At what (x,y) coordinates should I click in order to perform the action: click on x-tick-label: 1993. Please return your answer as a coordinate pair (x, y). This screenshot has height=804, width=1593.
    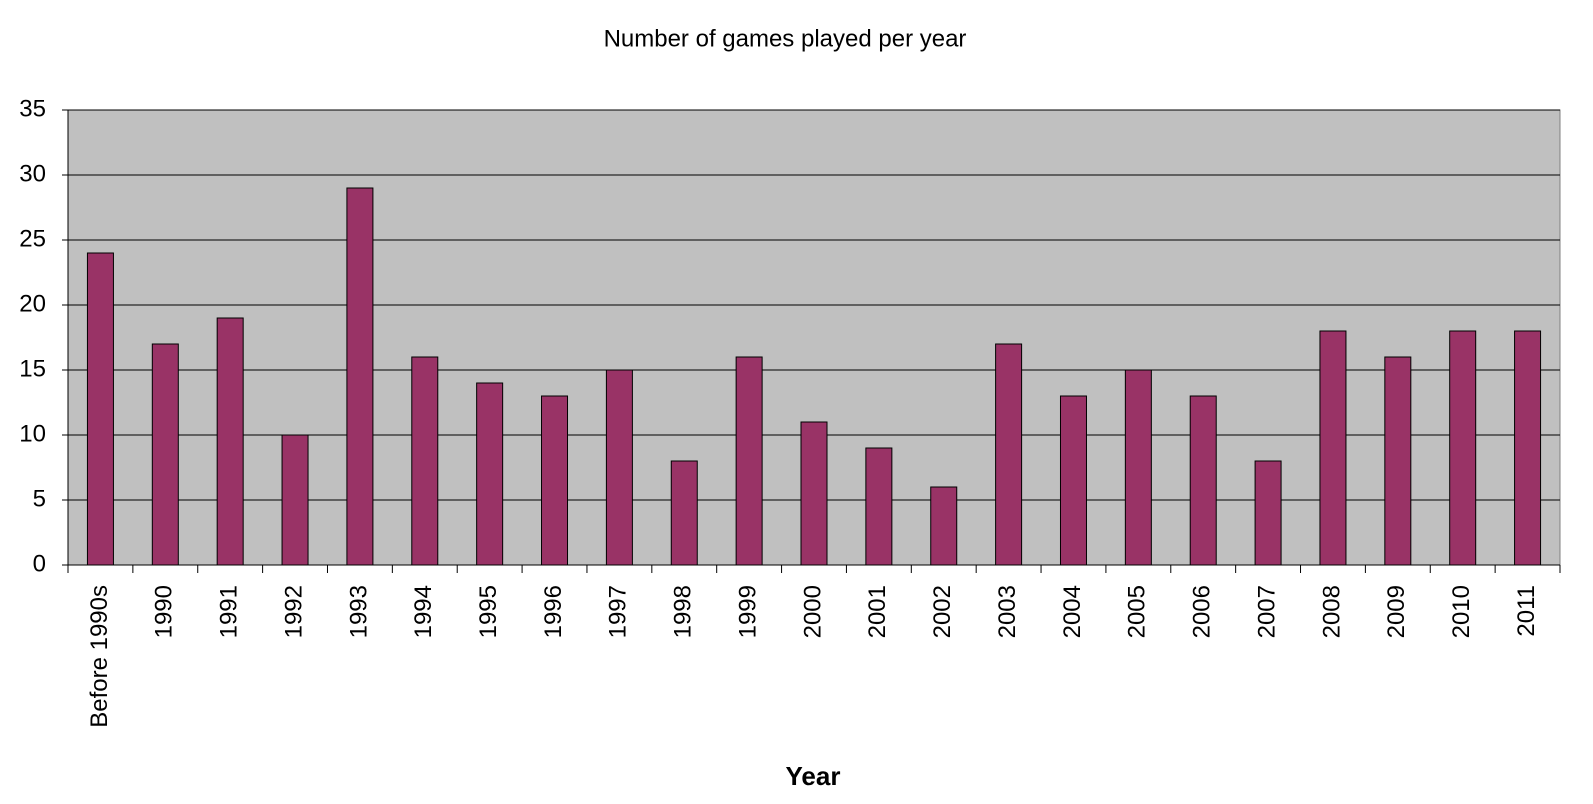
    Looking at the image, I should click on (358, 611).